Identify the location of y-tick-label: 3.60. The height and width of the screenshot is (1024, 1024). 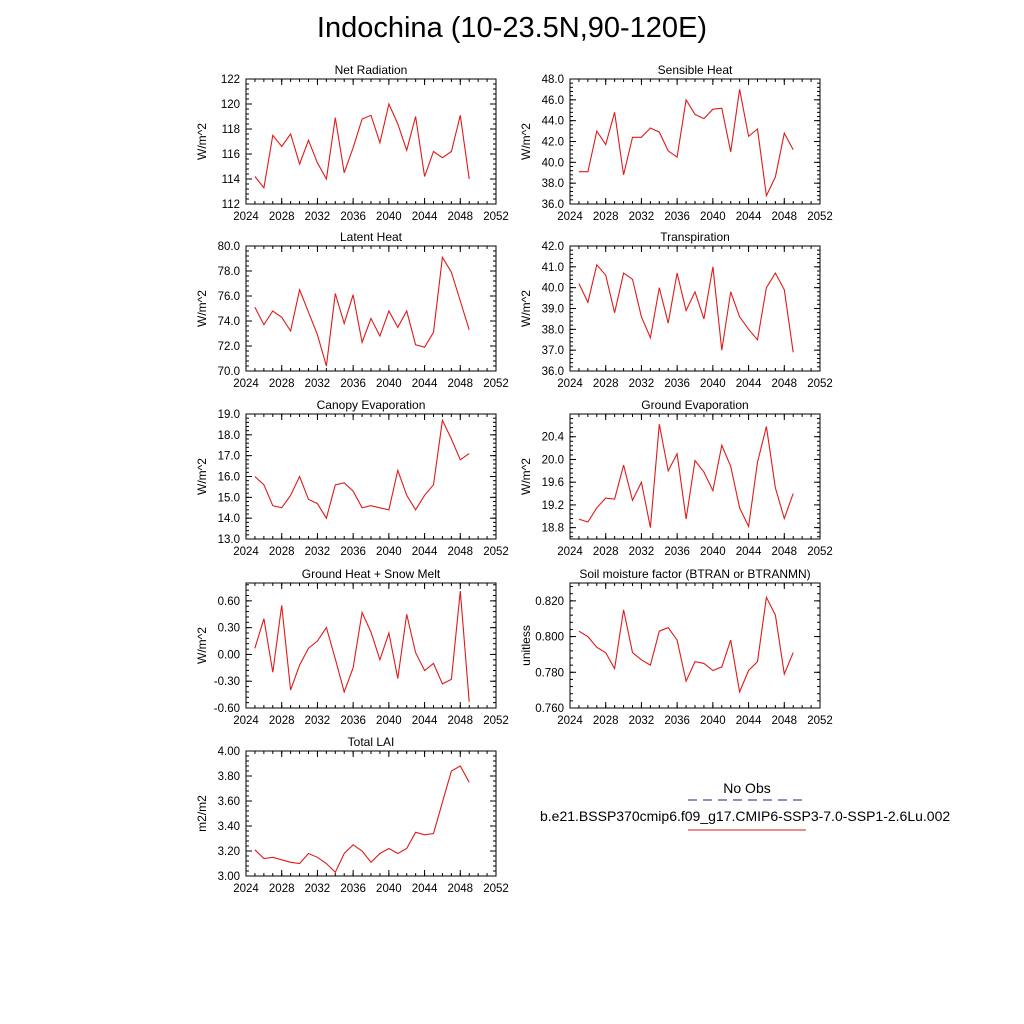
(229, 802).